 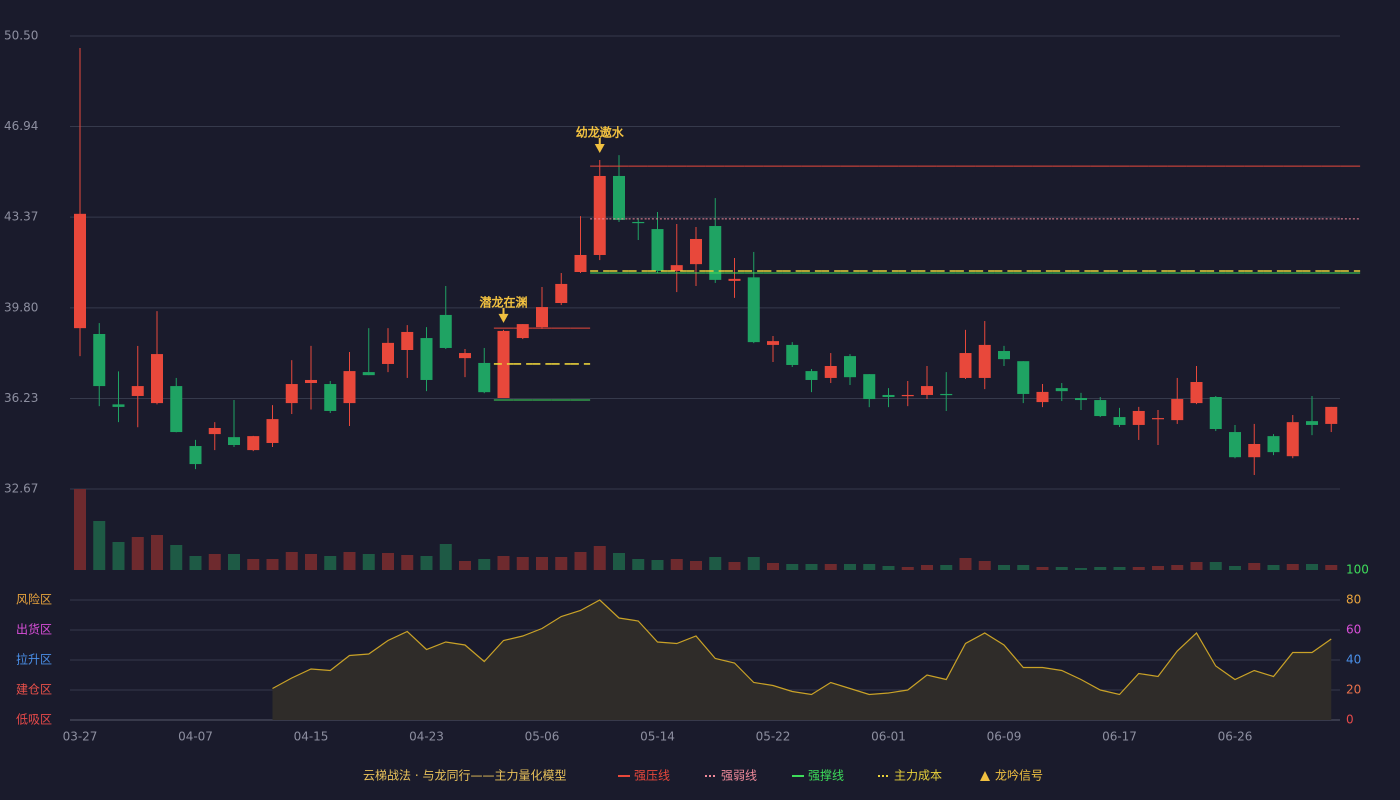 I want to click on x-tick-label: 03-27, so click(x=80, y=737).